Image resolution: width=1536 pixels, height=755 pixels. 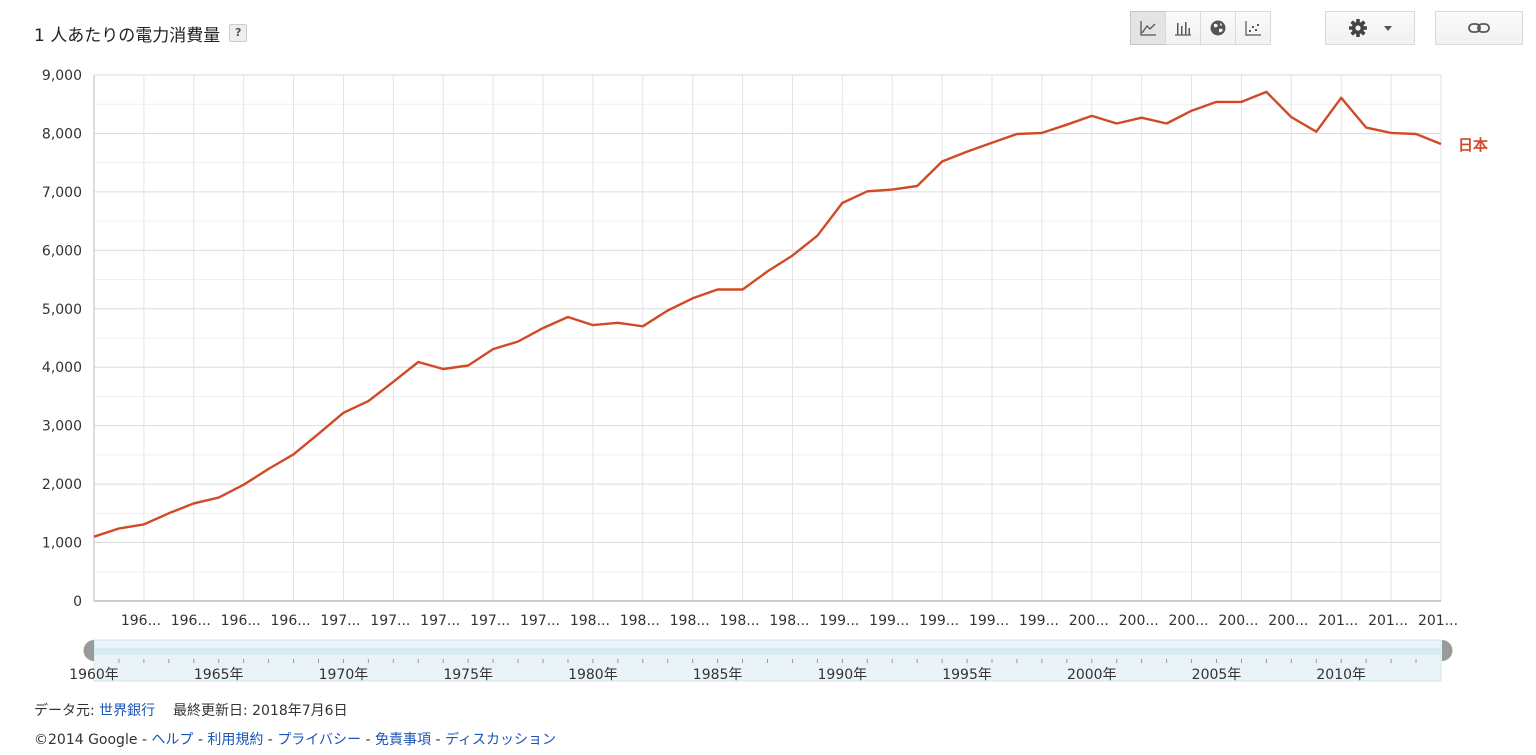 I want to click on slider-year-label: 1995年, so click(x=967, y=675).